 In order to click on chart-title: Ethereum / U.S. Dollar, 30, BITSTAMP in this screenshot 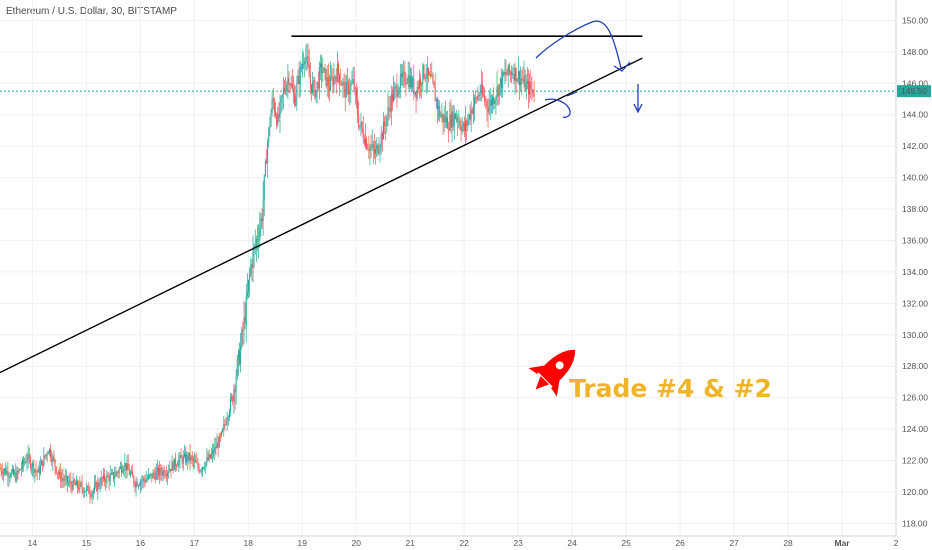, I will do `click(91, 11)`.